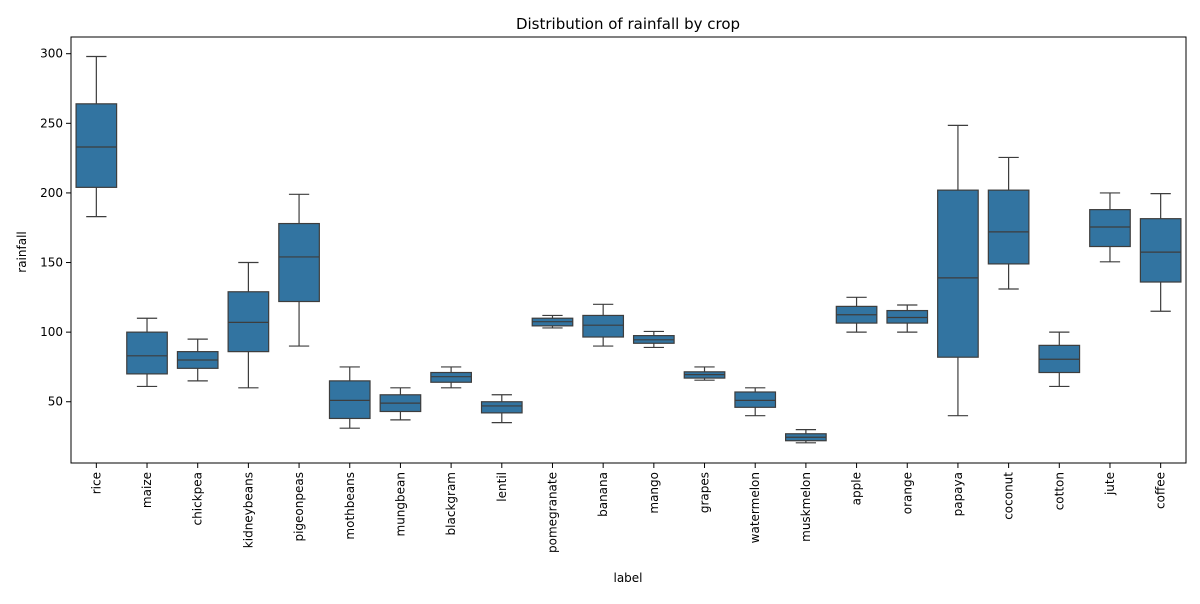  Describe the element at coordinates (654, 493) in the screenshot. I see `x-tick-label: mango` at that location.